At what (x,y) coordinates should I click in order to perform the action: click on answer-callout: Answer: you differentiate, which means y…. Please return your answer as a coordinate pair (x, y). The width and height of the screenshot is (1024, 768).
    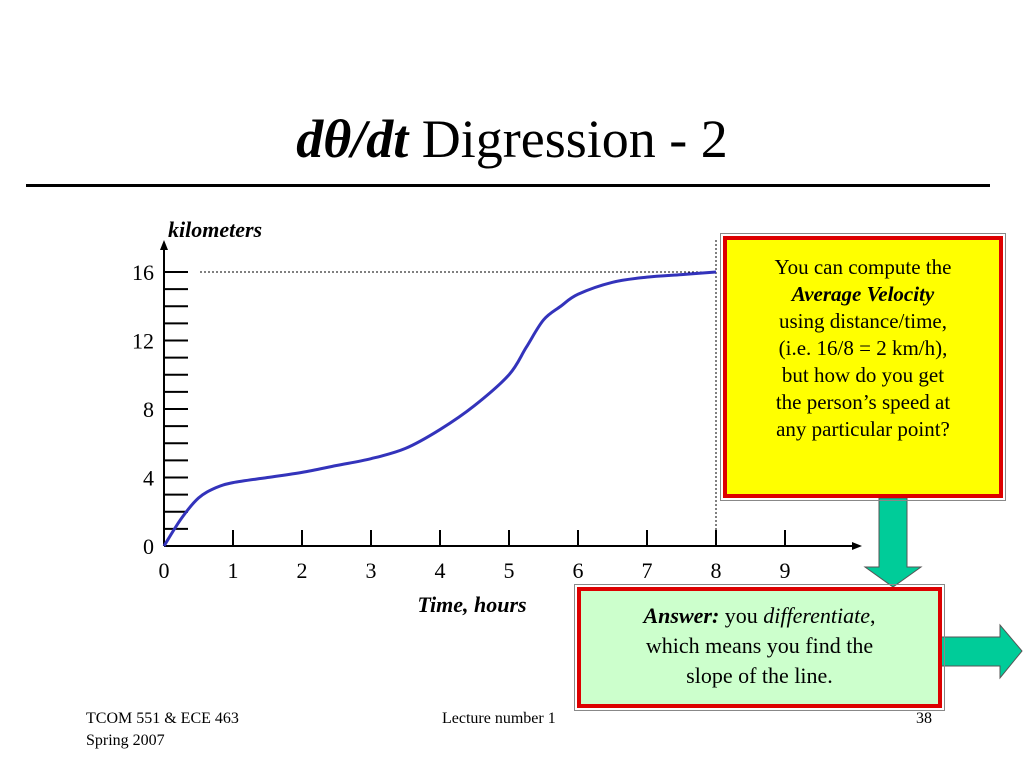
    Looking at the image, I should click on (759, 647).